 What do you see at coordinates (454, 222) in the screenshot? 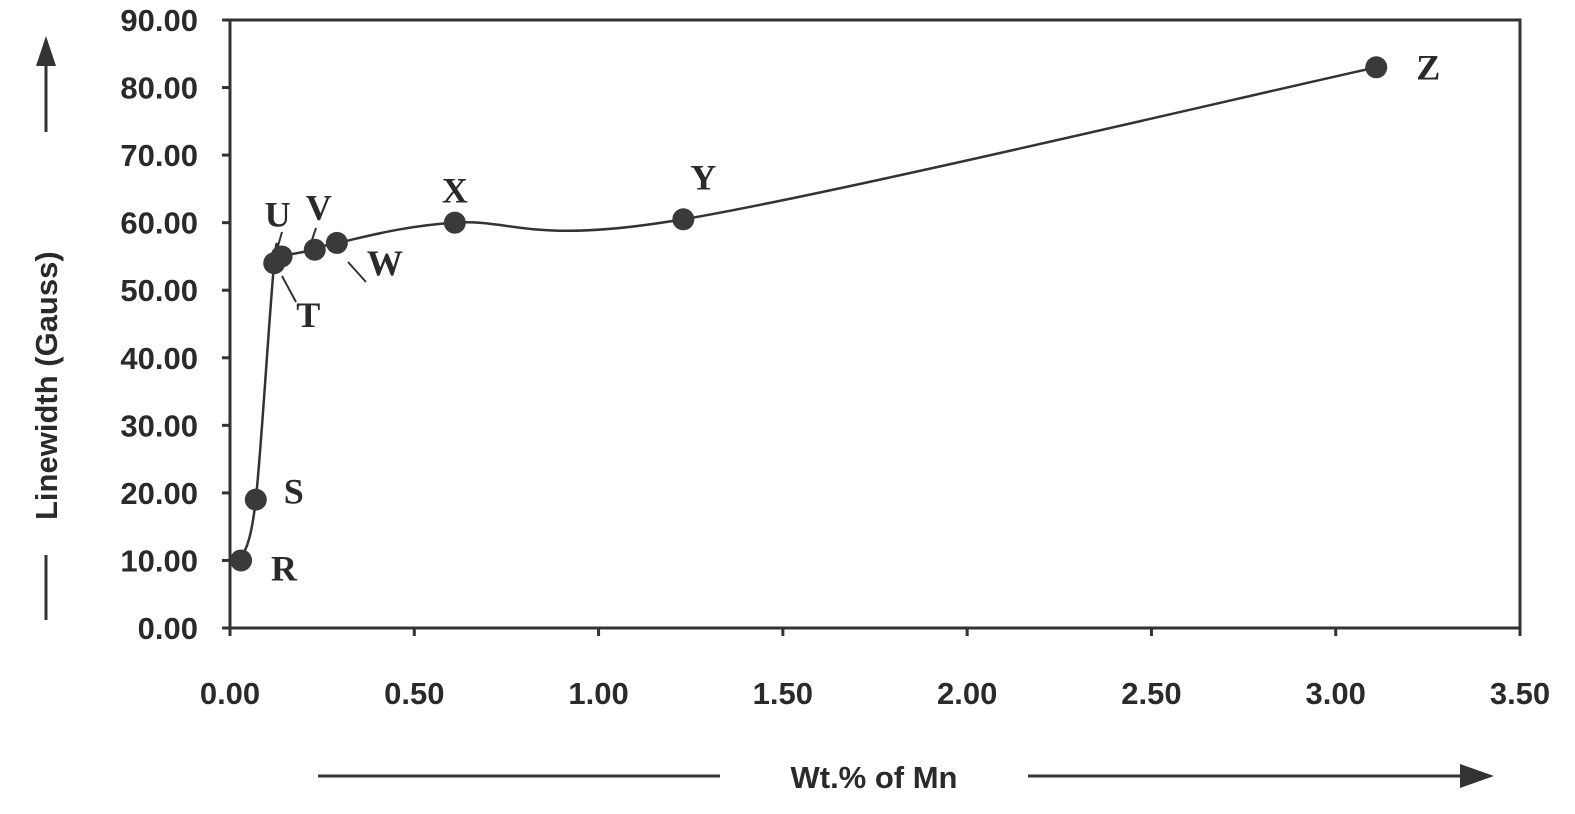
I see `data-point-x` at bounding box center [454, 222].